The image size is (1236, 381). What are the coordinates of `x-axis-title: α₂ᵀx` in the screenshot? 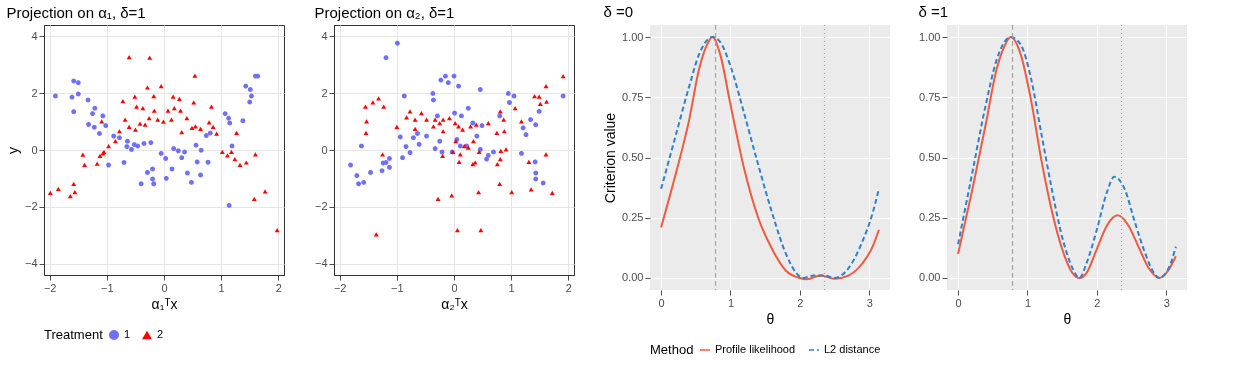 It's located at (454, 303).